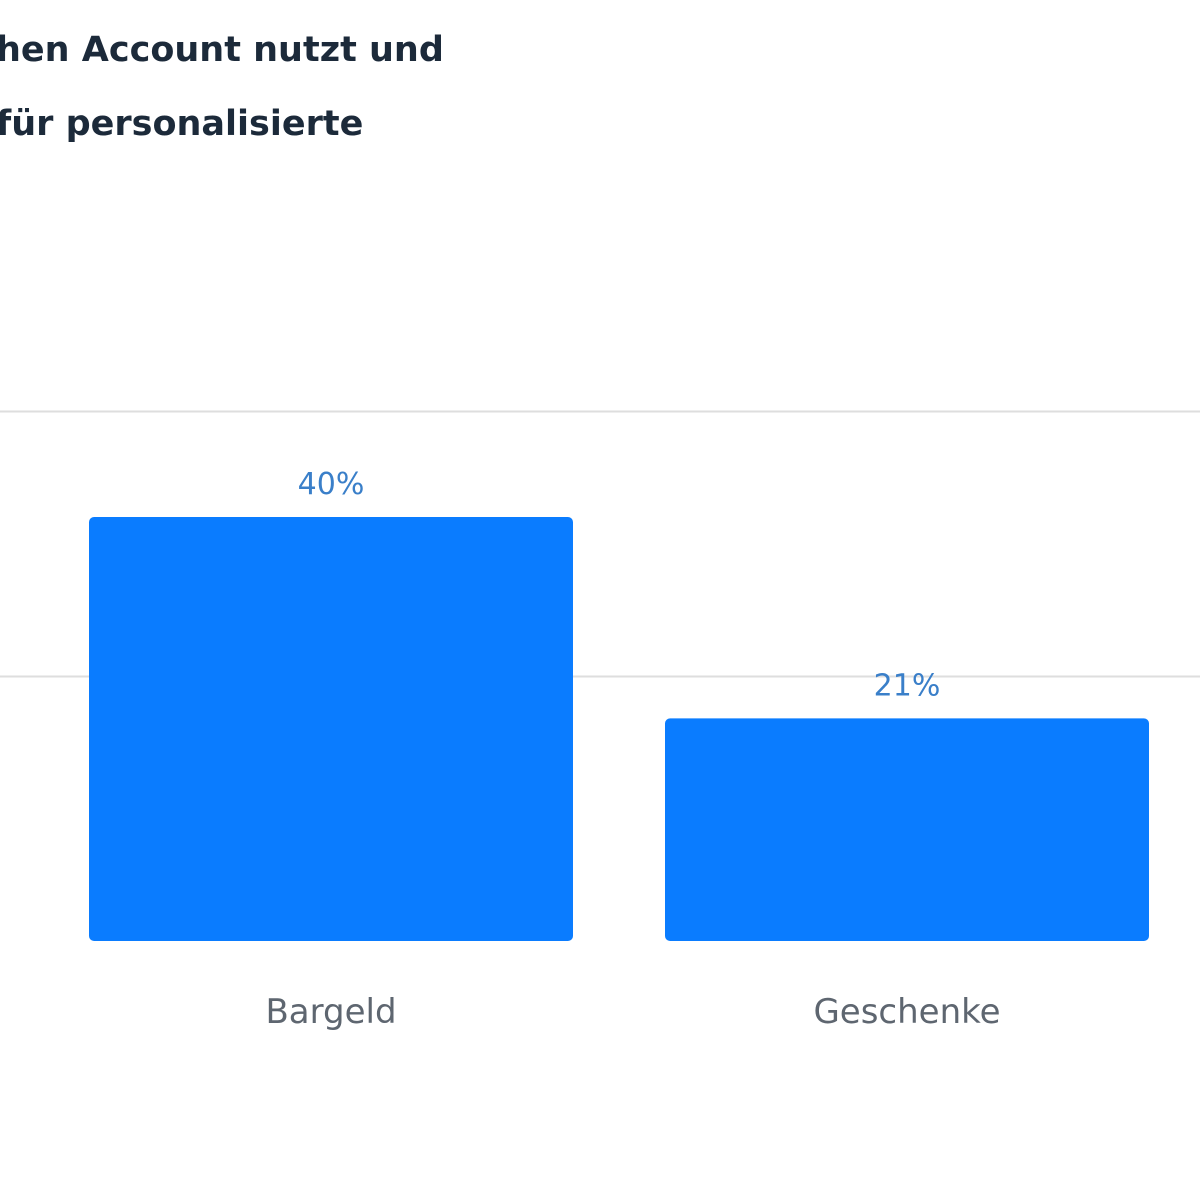 The image size is (1200, 1200). What do you see at coordinates (330, 1012) in the screenshot?
I see `category-label-bargeld: Bargeld` at bounding box center [330, 1012].